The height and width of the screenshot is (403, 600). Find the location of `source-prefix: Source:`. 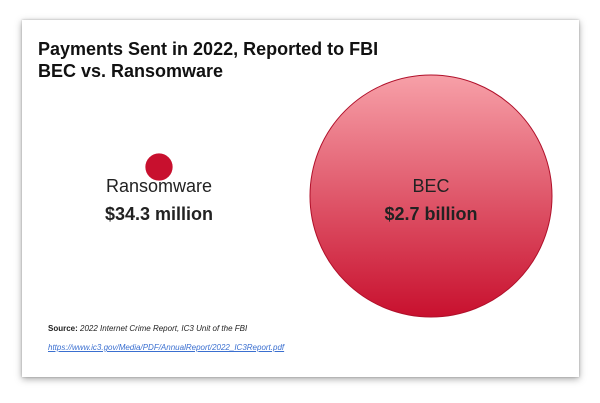

source-prefix: Source: is located at coordinates (63, 328).